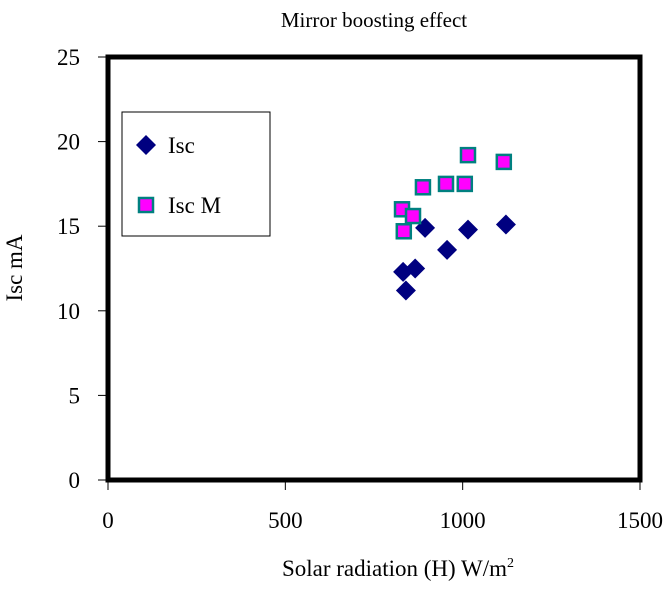  I want to click on legend-box, so click(196, 174).